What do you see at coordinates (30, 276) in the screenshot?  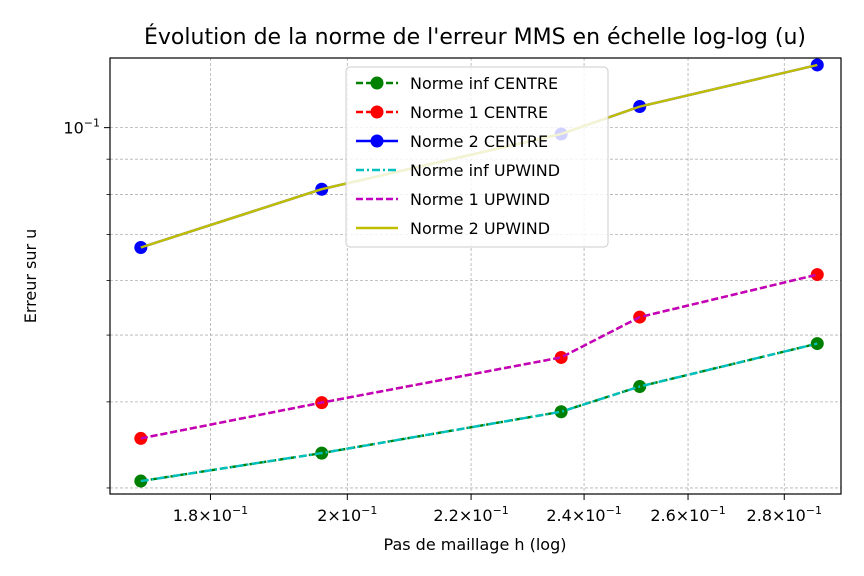 I see `y-axis-label: Erreur sur u` at bounding box center [30, 276].